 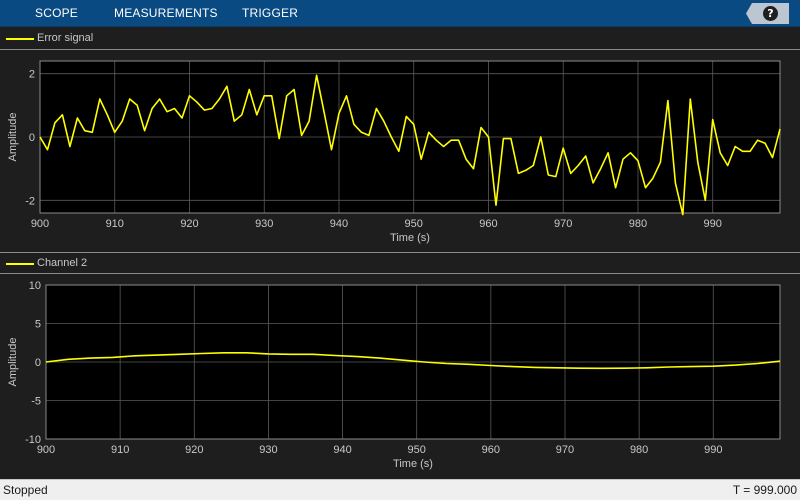 I want to click on simulation-time: T = 999.000, so click(x=764, y=490).